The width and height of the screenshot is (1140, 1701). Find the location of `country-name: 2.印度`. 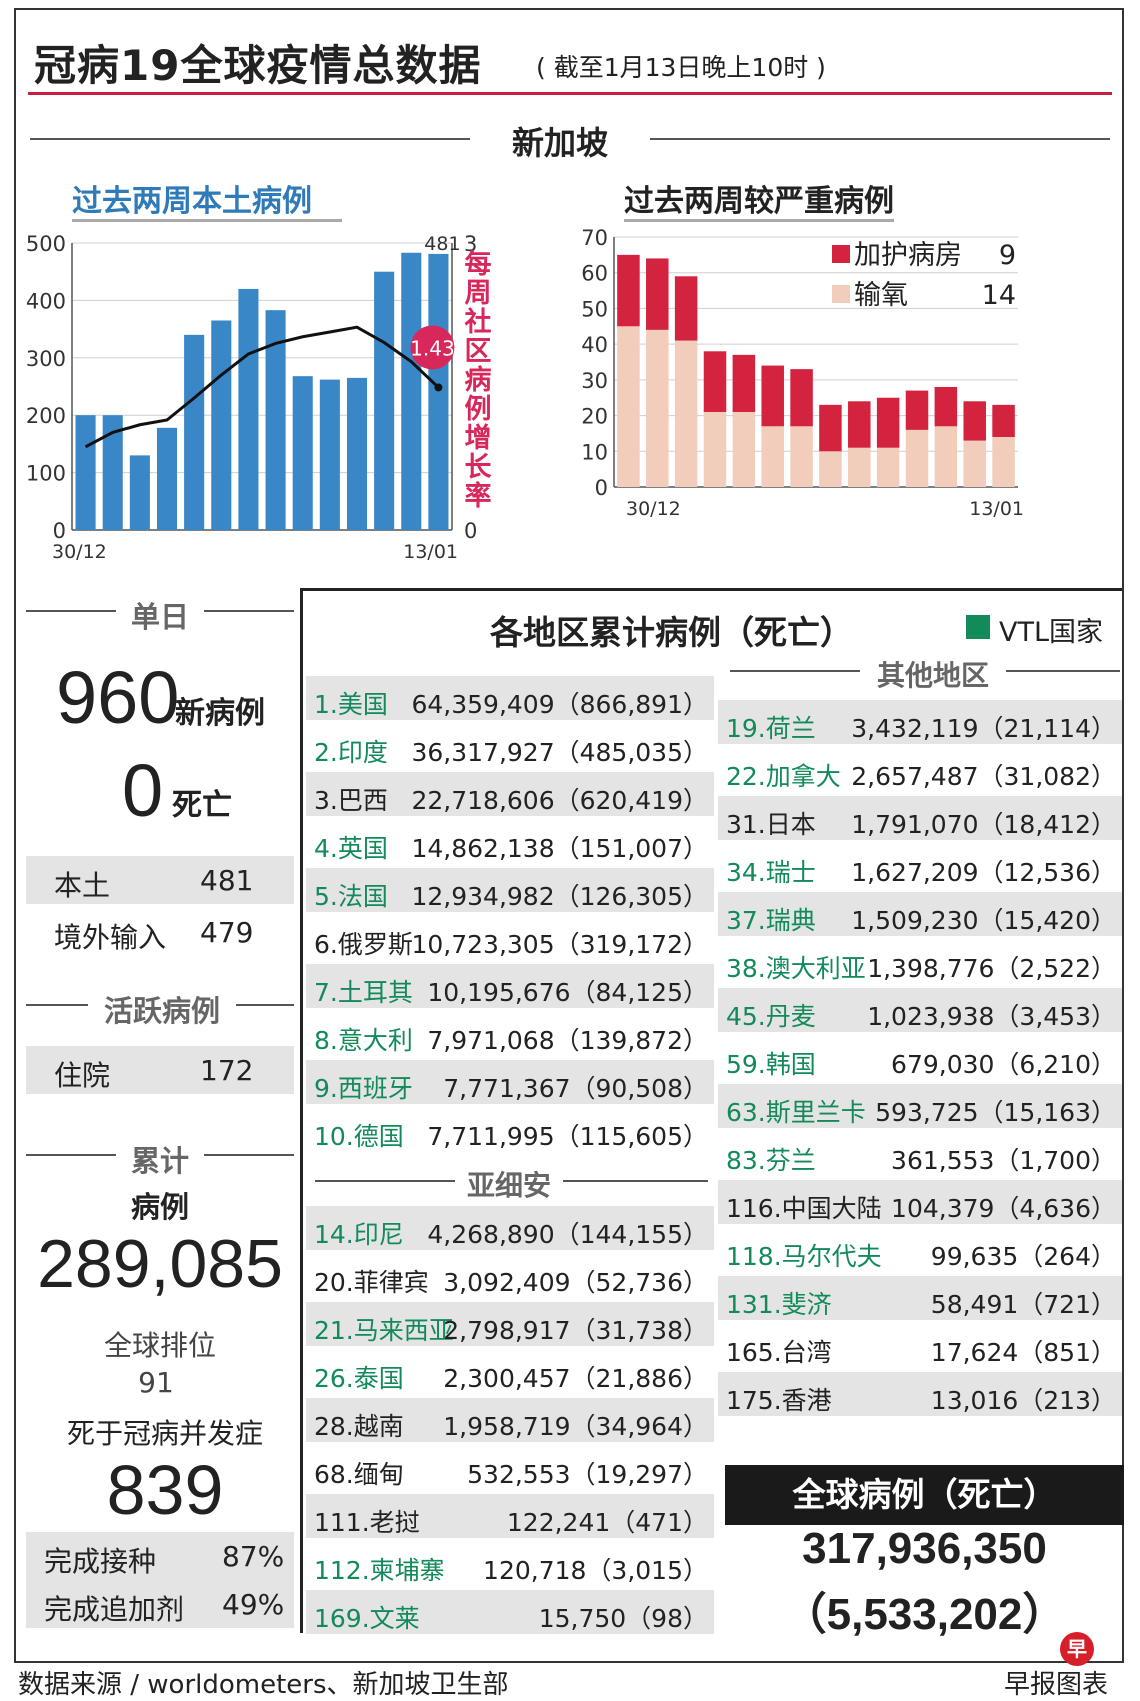

country-name: 2.印度 is located at coordinates (351, 752).